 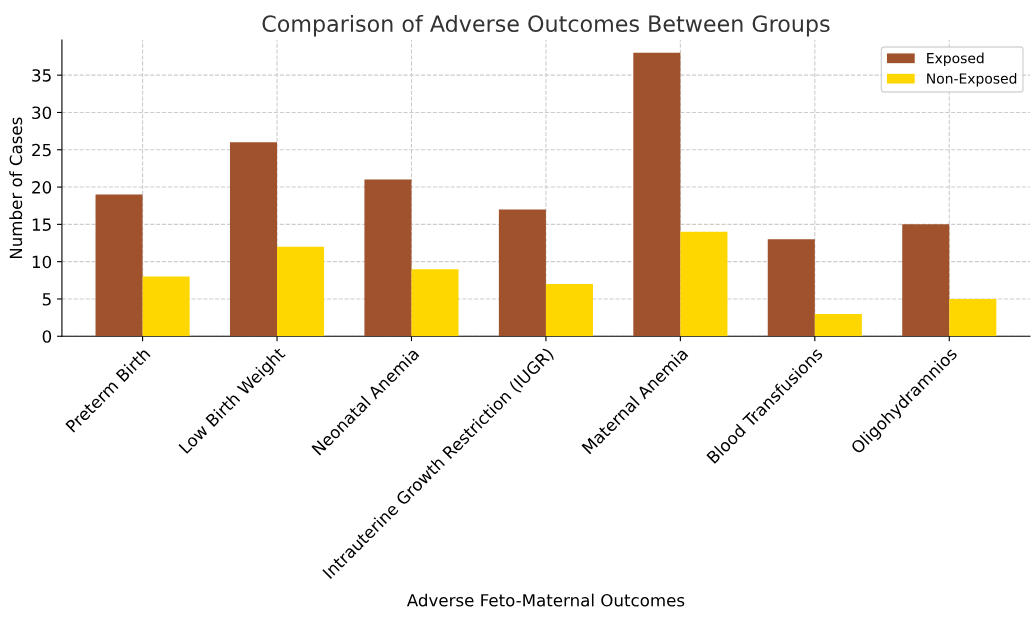 I want to click on y-tick-label: 10, so click(x=42, y=262).